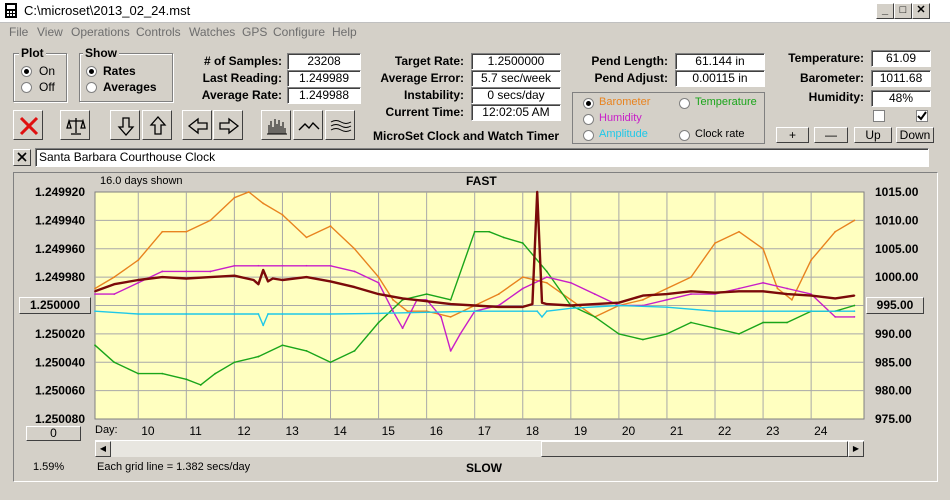 This screenshot has width=950, height=500. I want to click on menu-controls: Controls, so click(158, 32).